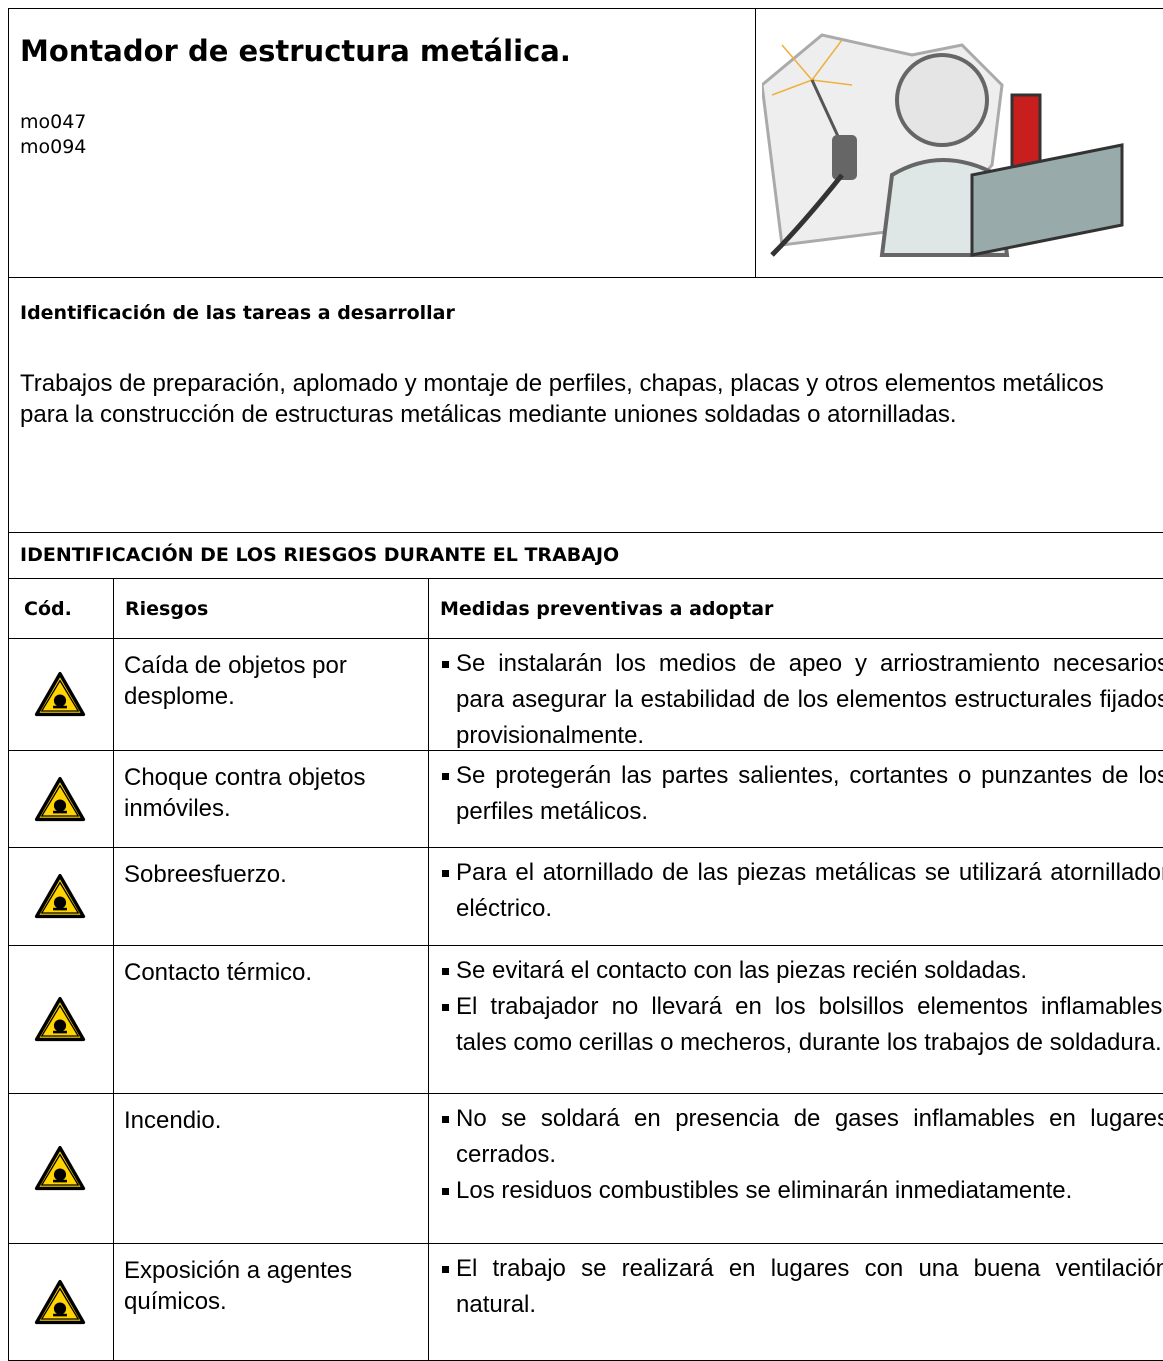  I want to click on column-header: Riesgos, so click(167, 609).